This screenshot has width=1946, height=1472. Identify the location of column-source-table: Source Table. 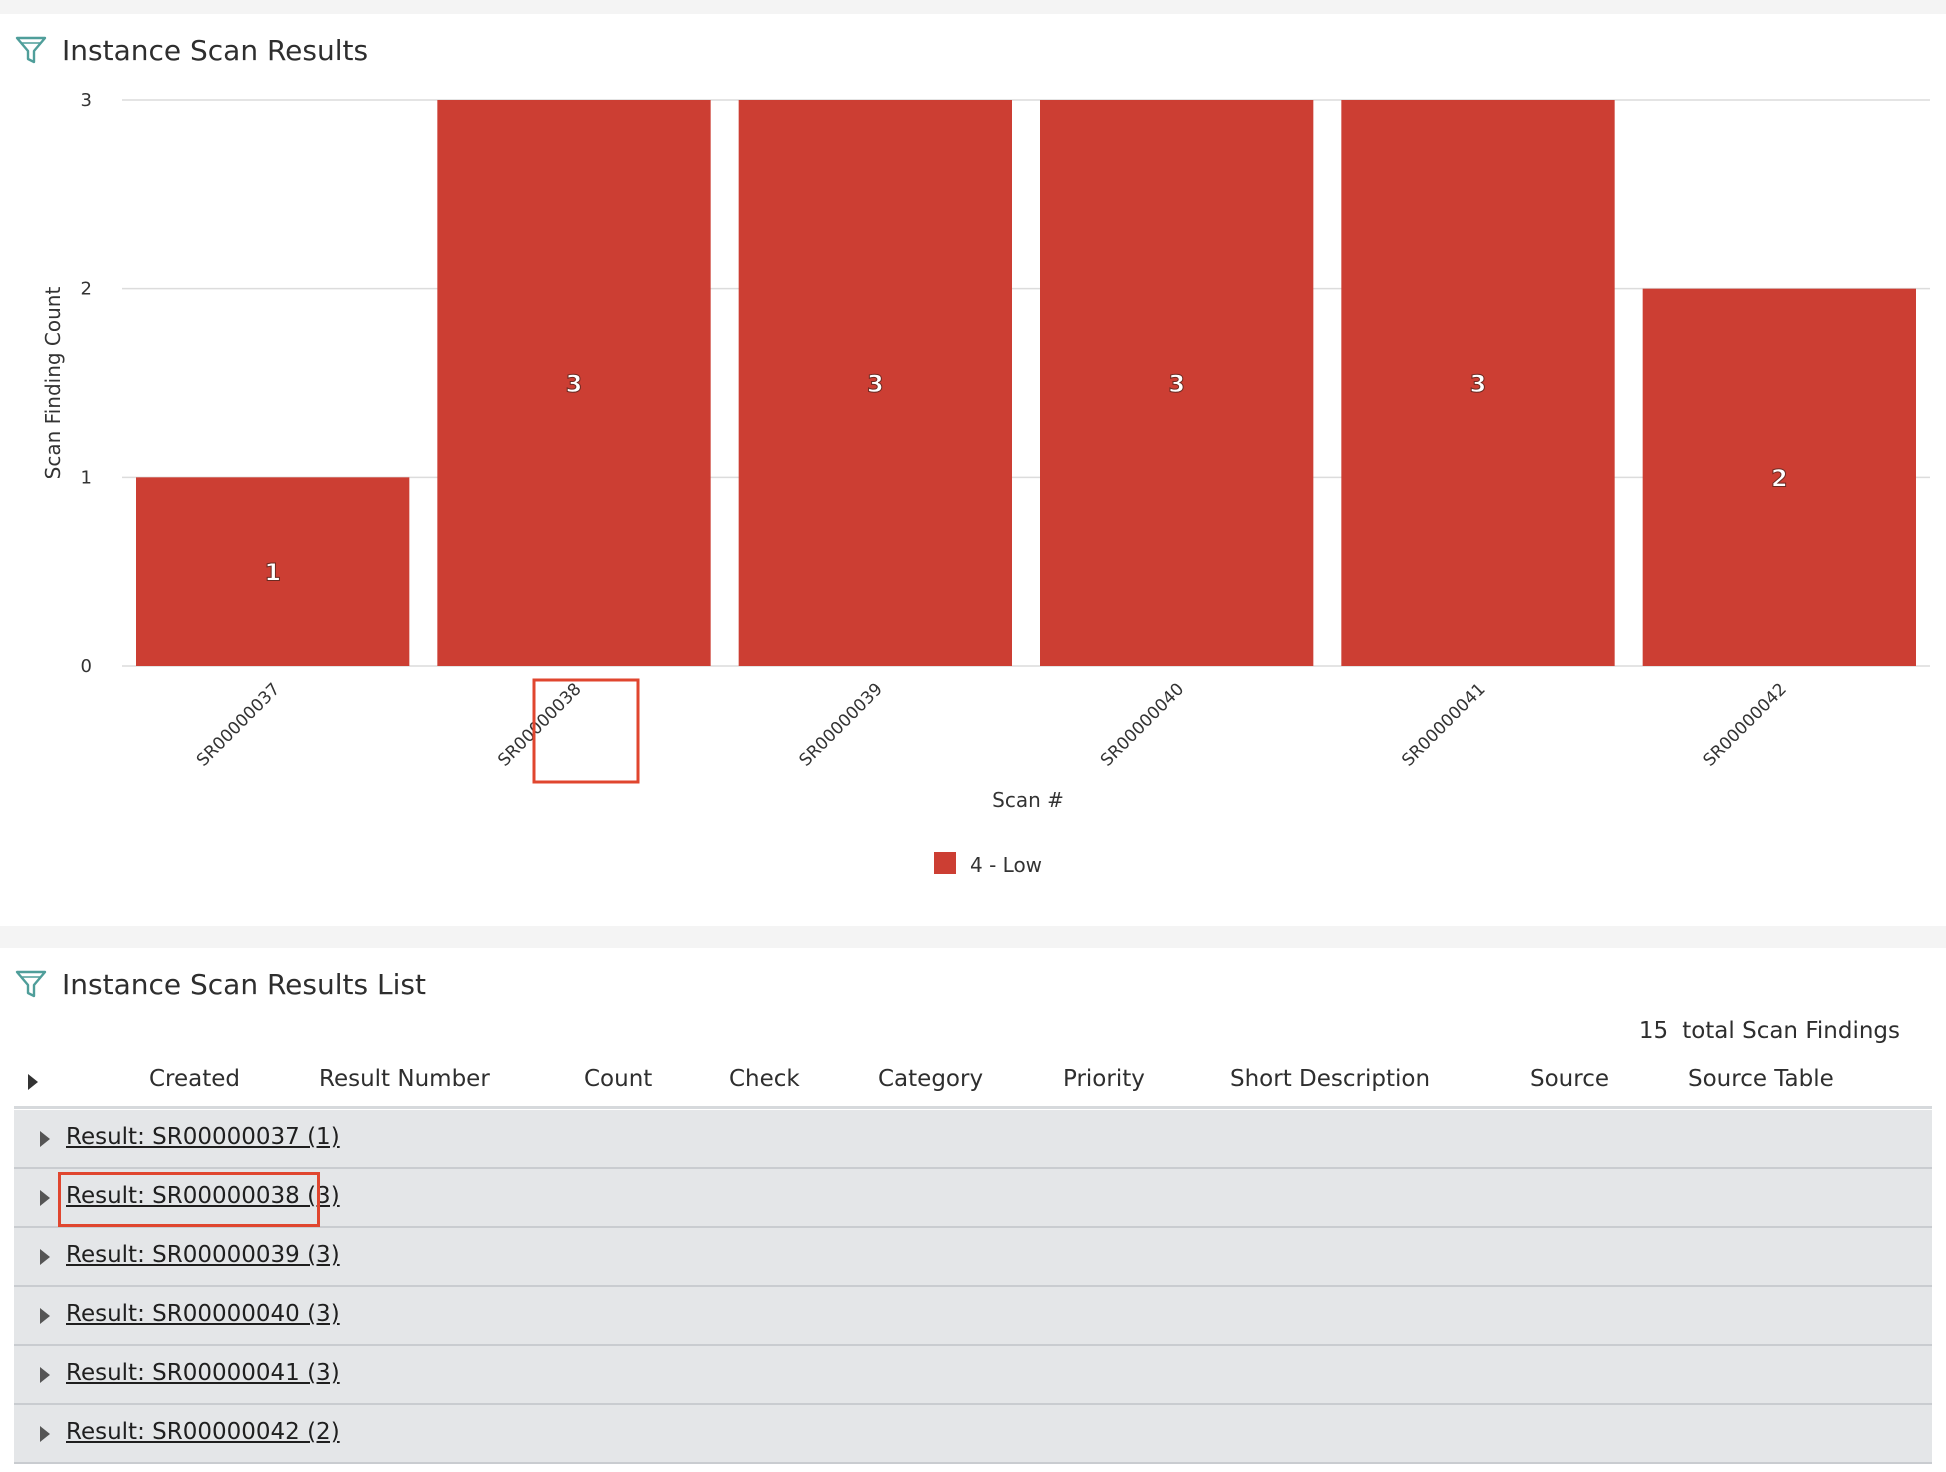
(1761, 1079).